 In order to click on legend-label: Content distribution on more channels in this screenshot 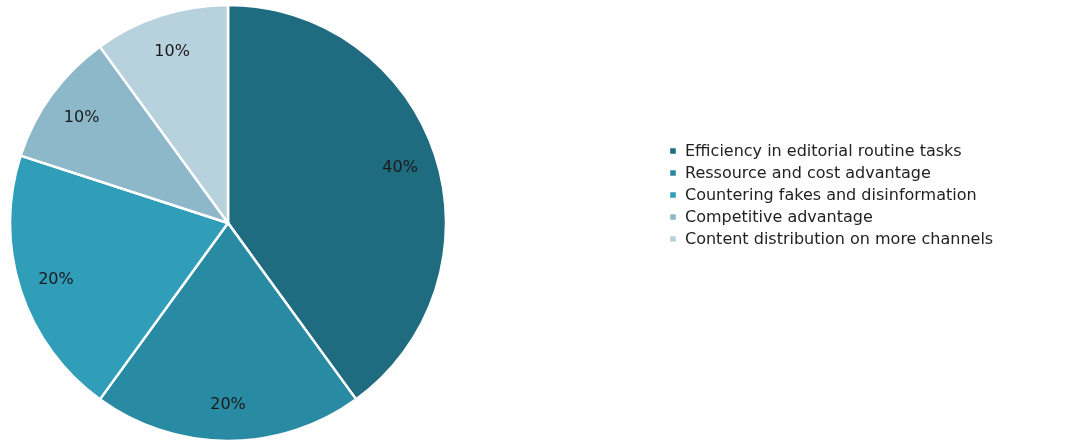, I will do `click(839, 238)`.